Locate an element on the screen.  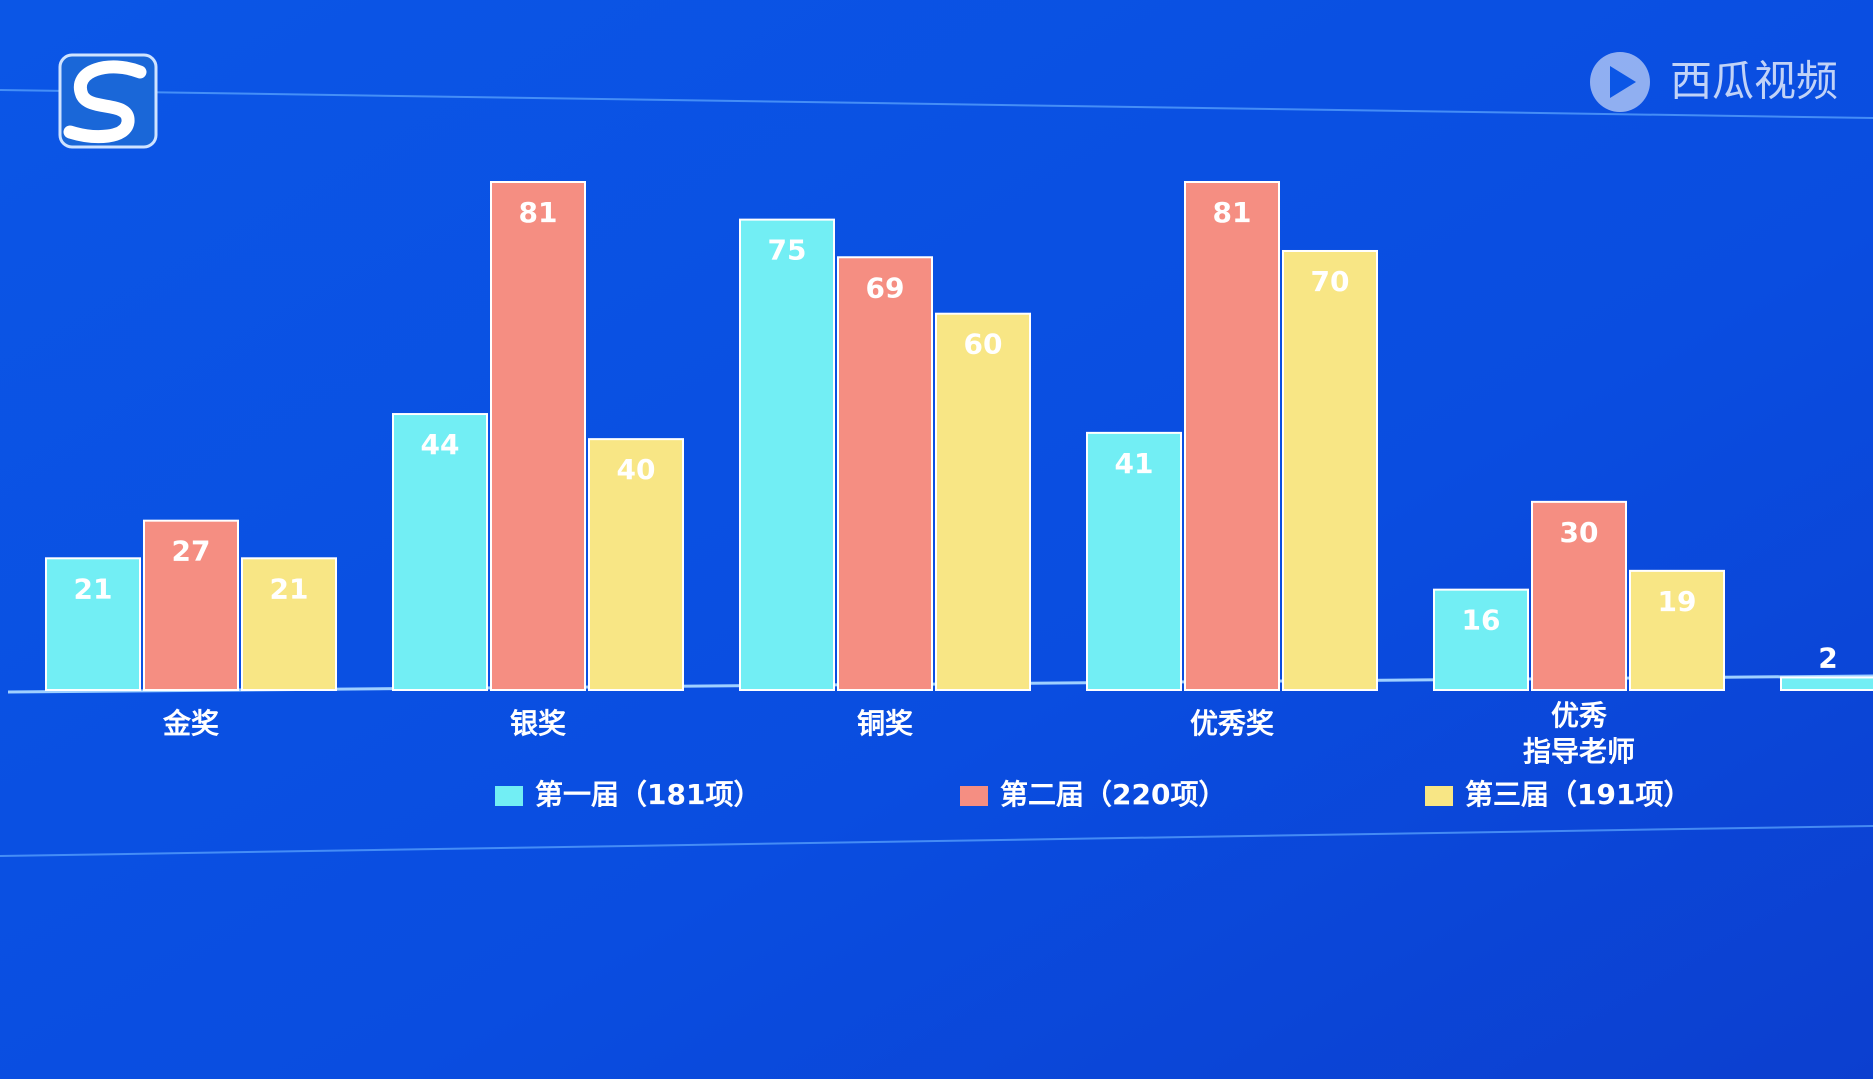
value-label: 30 is located at coordinates (1579, 532).